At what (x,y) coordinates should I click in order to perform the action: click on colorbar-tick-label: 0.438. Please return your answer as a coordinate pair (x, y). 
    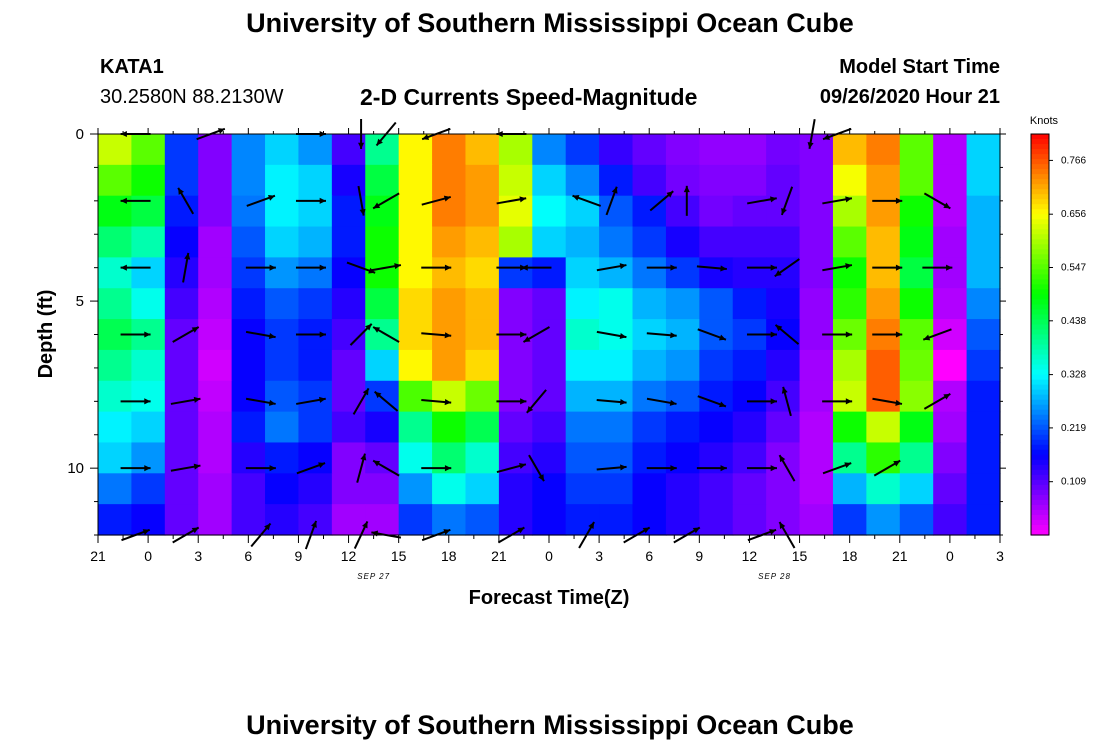
    Looking at the image, I should click on (1073, 321).